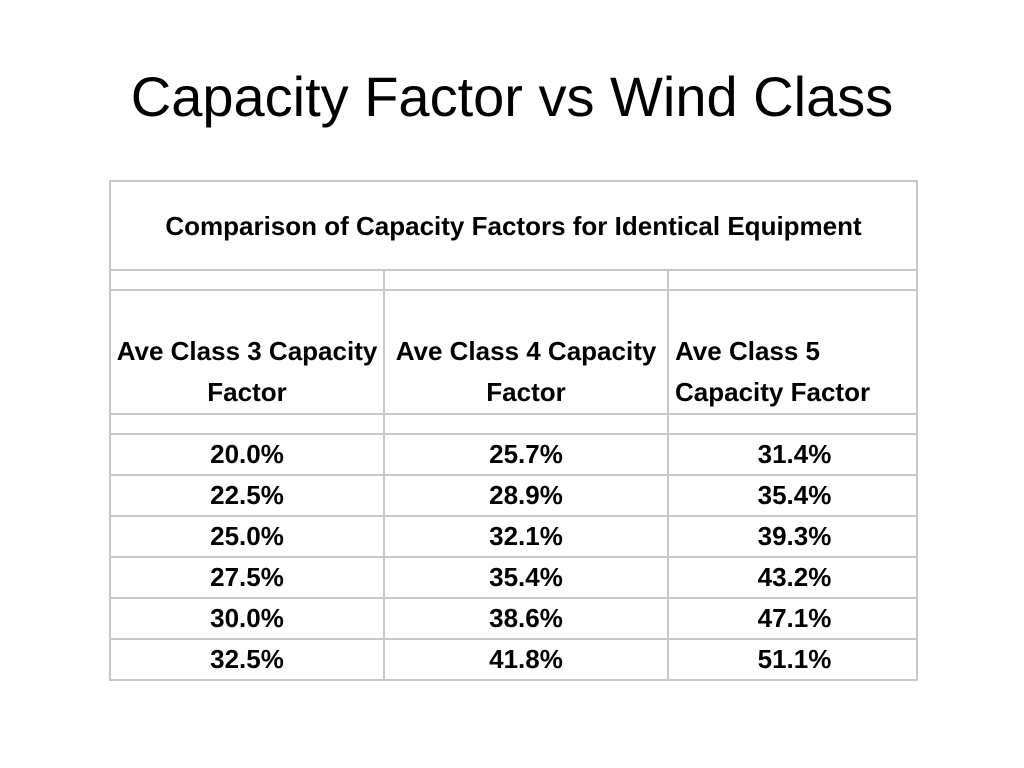  What do you see at coordinates (247, 536) in the screenshot?
I see `table-cell: 25.0%` at bounding box center [247, 536].